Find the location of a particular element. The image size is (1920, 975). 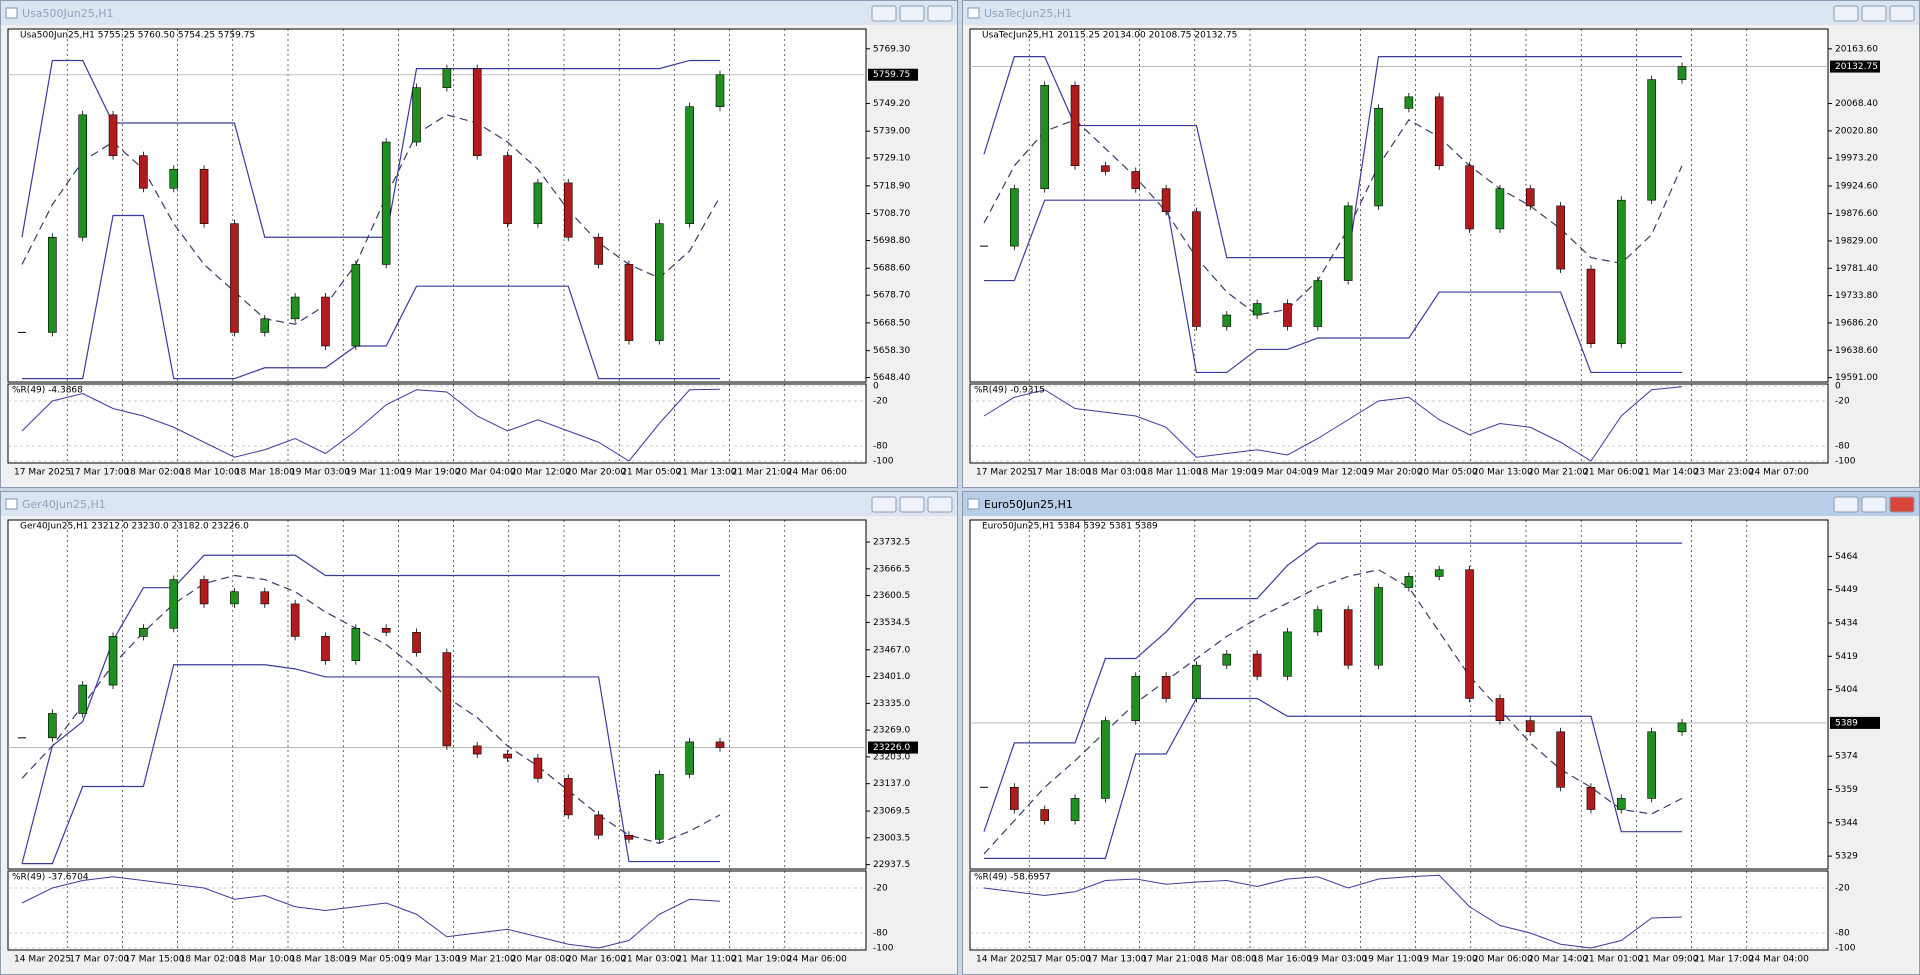

x-tick-label: 18 Mar 08:00 is located at coordinates (1227, 960).